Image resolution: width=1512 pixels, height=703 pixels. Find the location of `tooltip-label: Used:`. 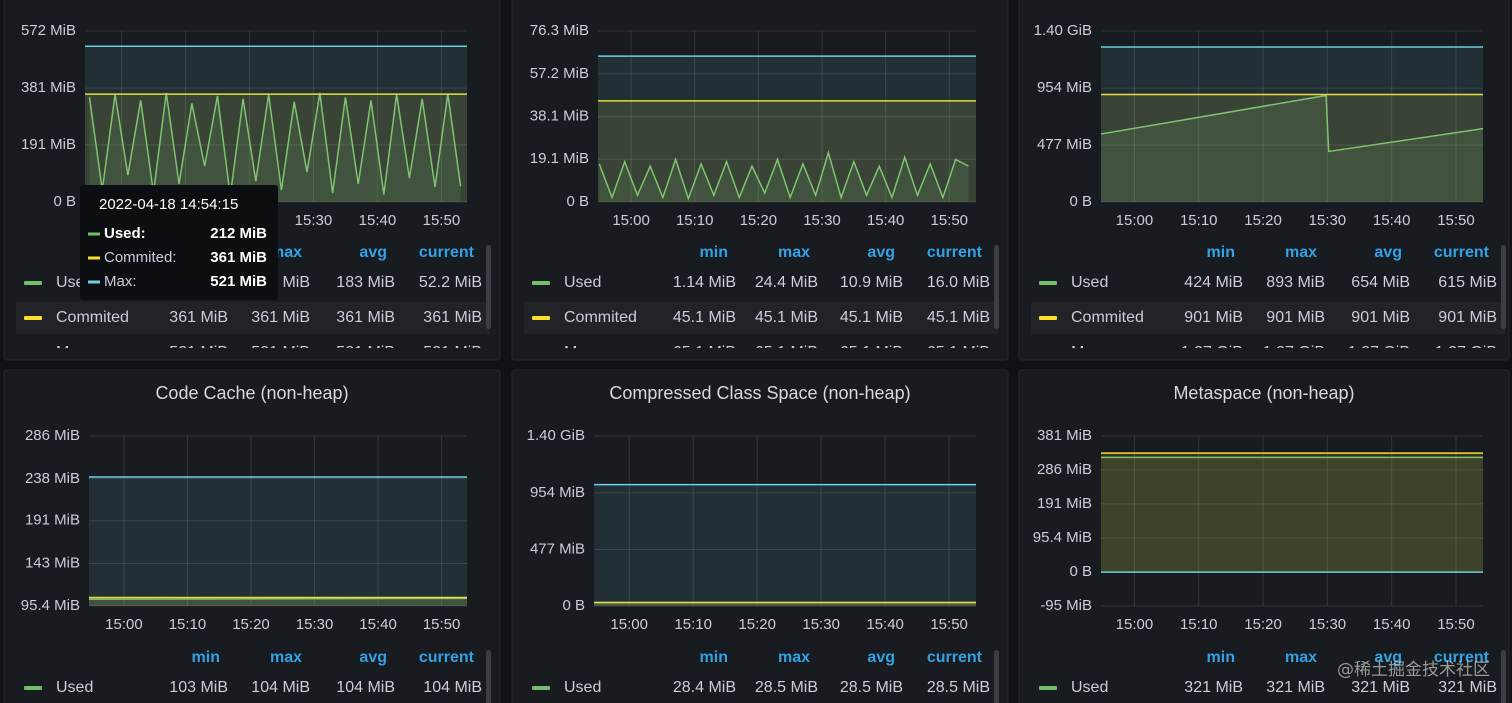

tooltip-label: Used: is located at coordinates (125, 233).